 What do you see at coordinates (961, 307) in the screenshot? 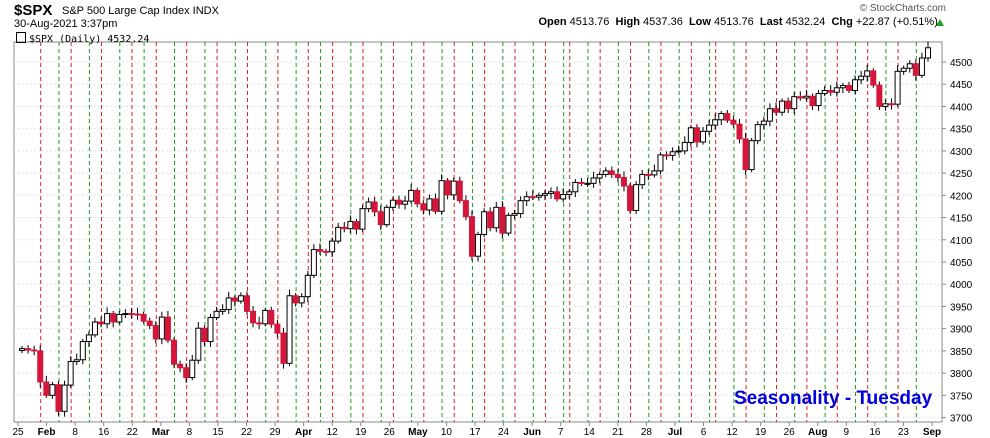
I see `y-tick-label: 3950` at bounding box center [961, 307].